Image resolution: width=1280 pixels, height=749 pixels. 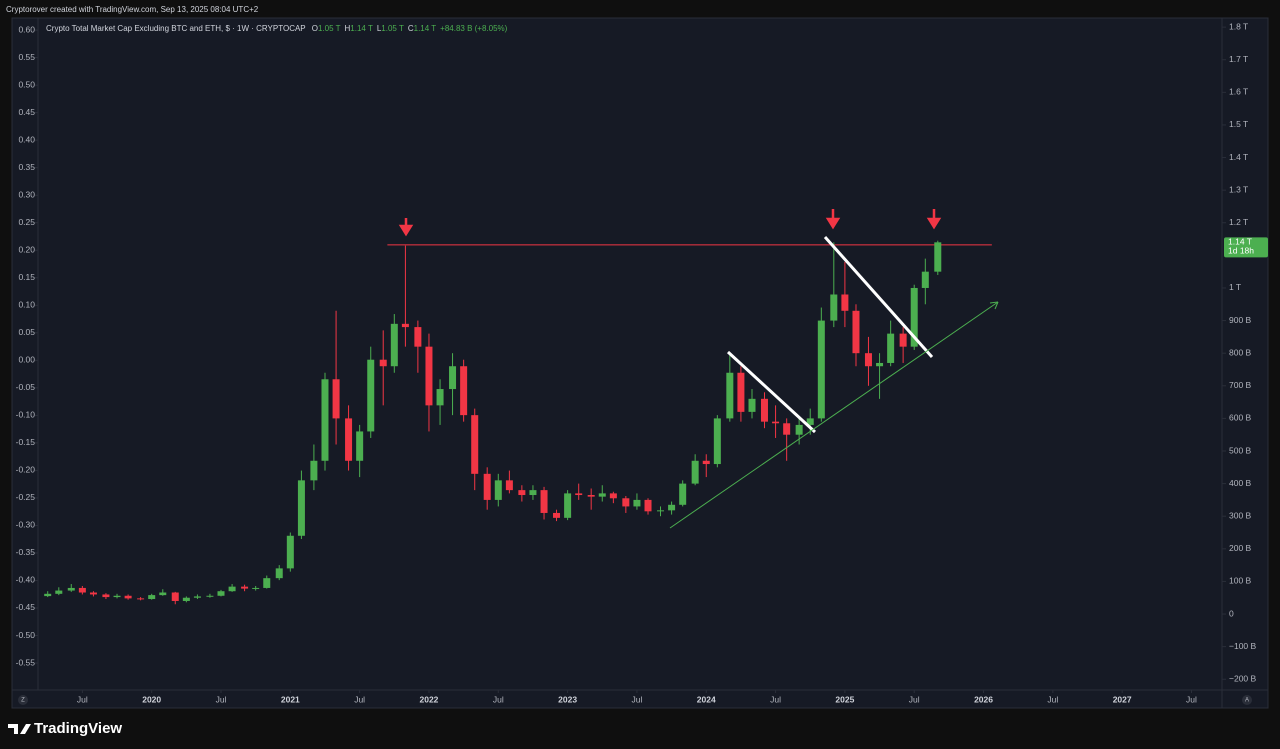 What do you see at coordinates (26, 112) in the screenshot?
I see `y2-tick-label: 0.45` at bounding box center [26, 112].